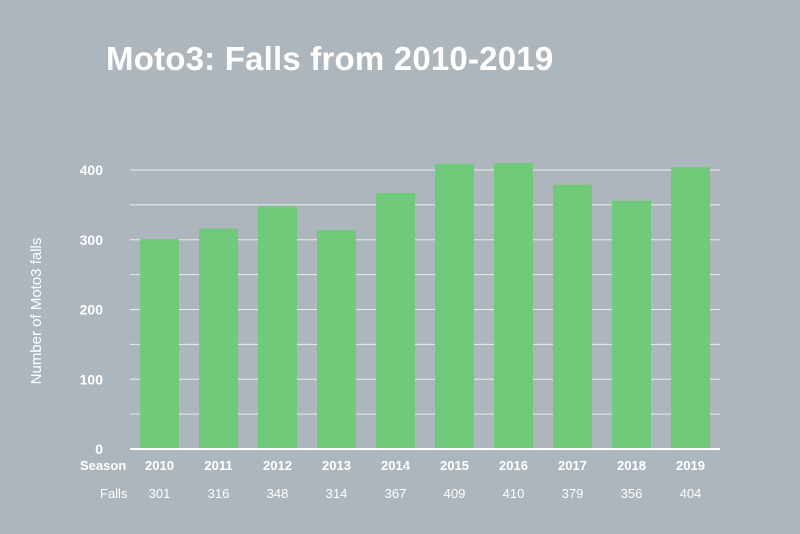 This screenshot has height=534, width=800. Describe the element at coordinates (691, 493) in the screenshot. I see `falls-value-label: 404` at that location.